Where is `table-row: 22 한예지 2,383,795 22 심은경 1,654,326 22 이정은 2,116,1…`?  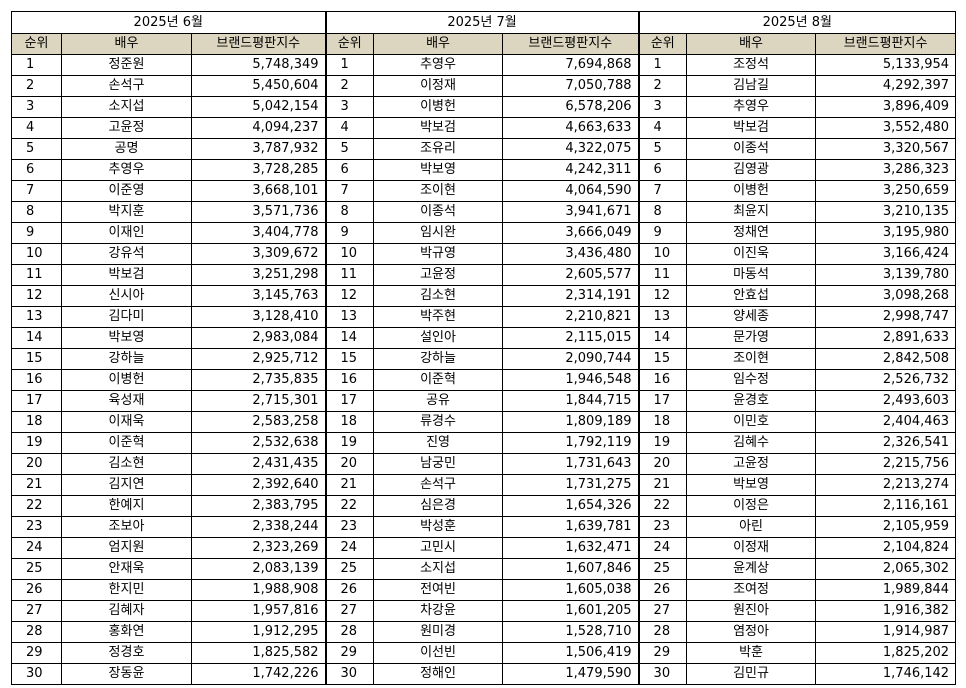 table-row: 22 한예지 2,383,795 22 심은경 1,654,326 22 이정은 2,116,1… is located at coordinates (484, 506).